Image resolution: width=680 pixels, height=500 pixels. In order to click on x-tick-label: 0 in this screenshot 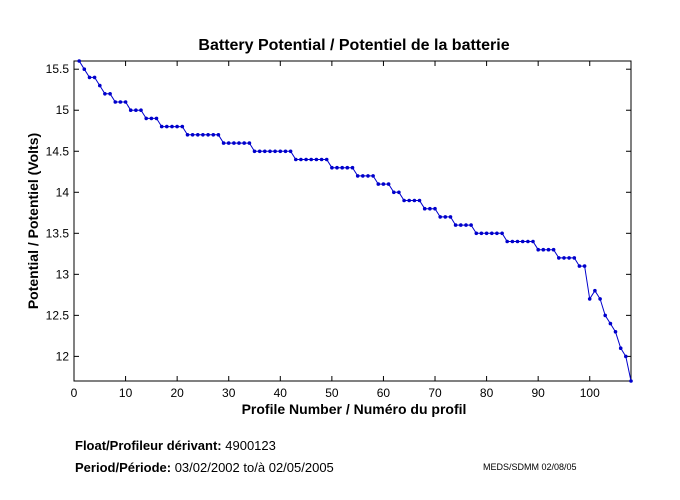, I will do `click(74, 393)`.